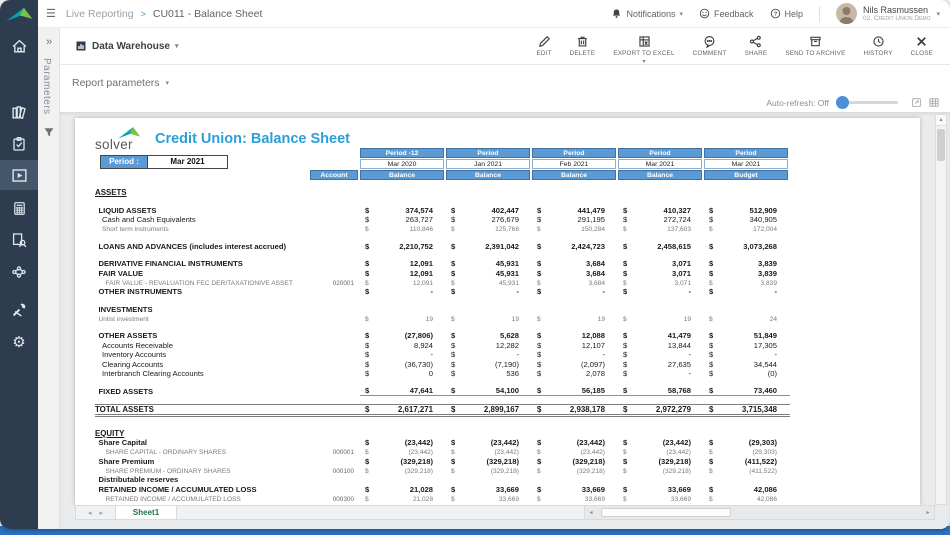 The height and width of the screenshot is (535, 950). What do you see at coordinates (485, 229) in the screenshot?
I see `value-cell: $125,768` at bounding box center [485, 229].